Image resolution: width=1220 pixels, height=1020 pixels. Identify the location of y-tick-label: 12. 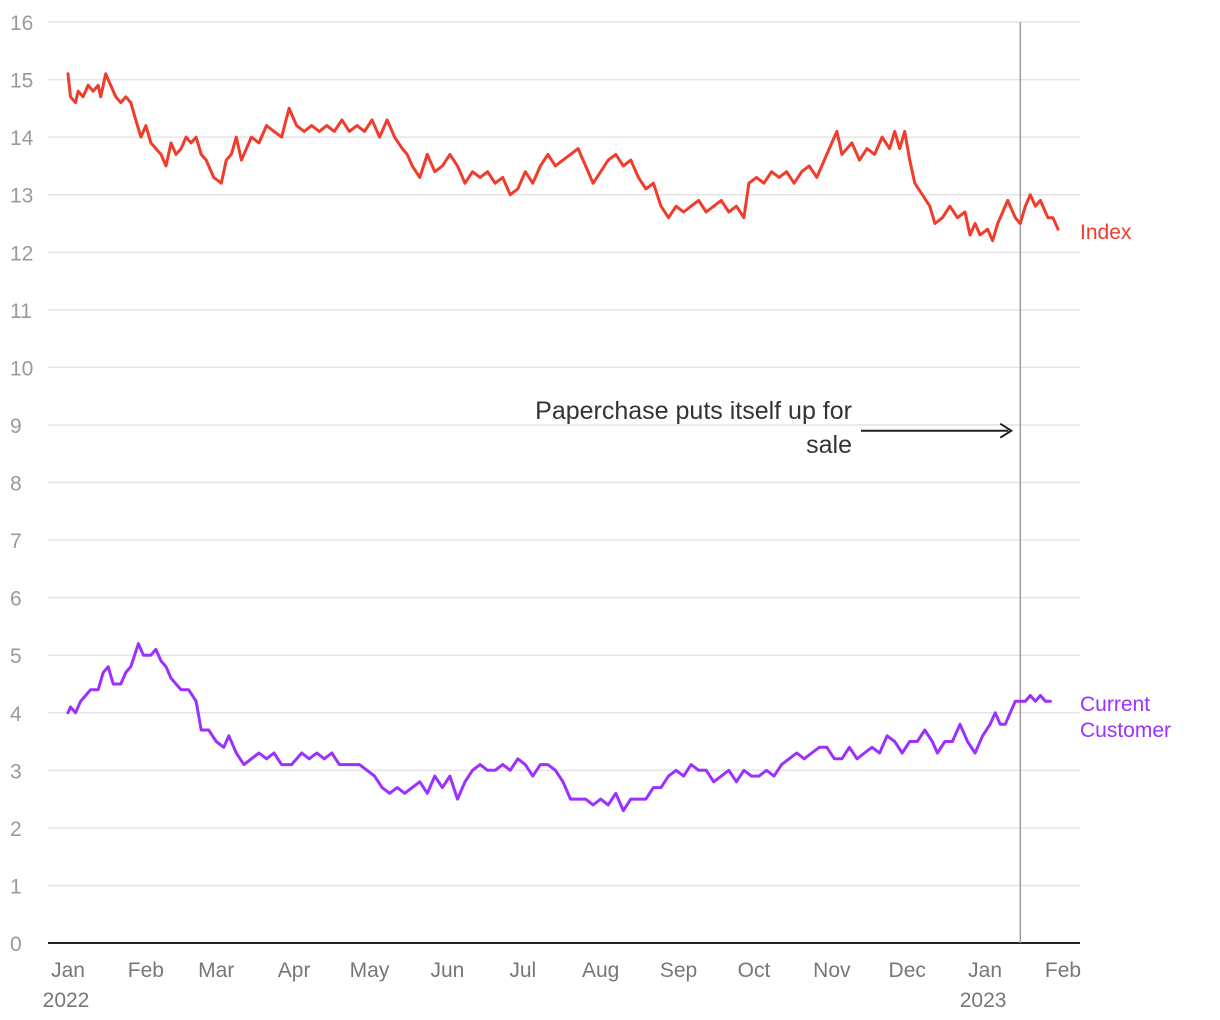
(21, 253).